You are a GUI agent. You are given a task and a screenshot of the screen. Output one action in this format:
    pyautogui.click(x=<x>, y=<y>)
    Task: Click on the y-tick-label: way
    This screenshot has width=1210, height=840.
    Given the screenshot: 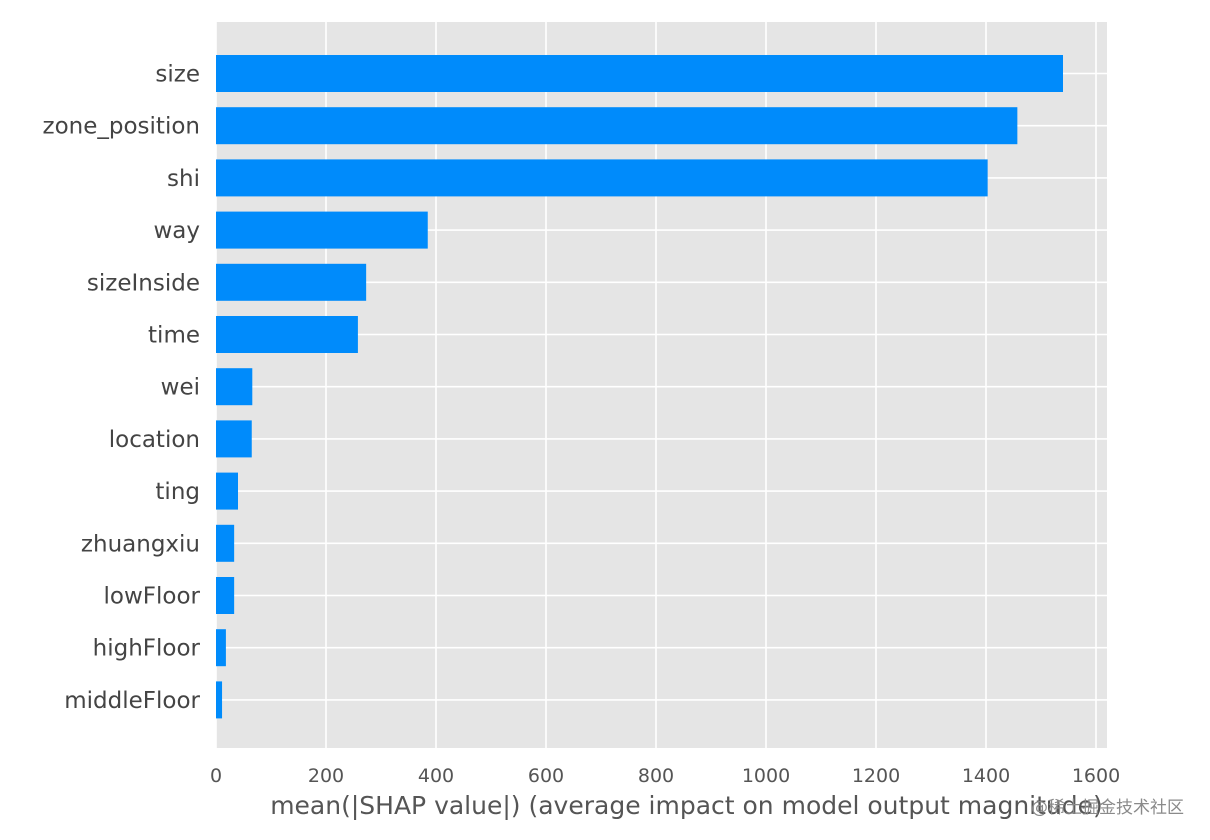 What is the action you would take?
    pyautogui.click(x=176, y=231)
    